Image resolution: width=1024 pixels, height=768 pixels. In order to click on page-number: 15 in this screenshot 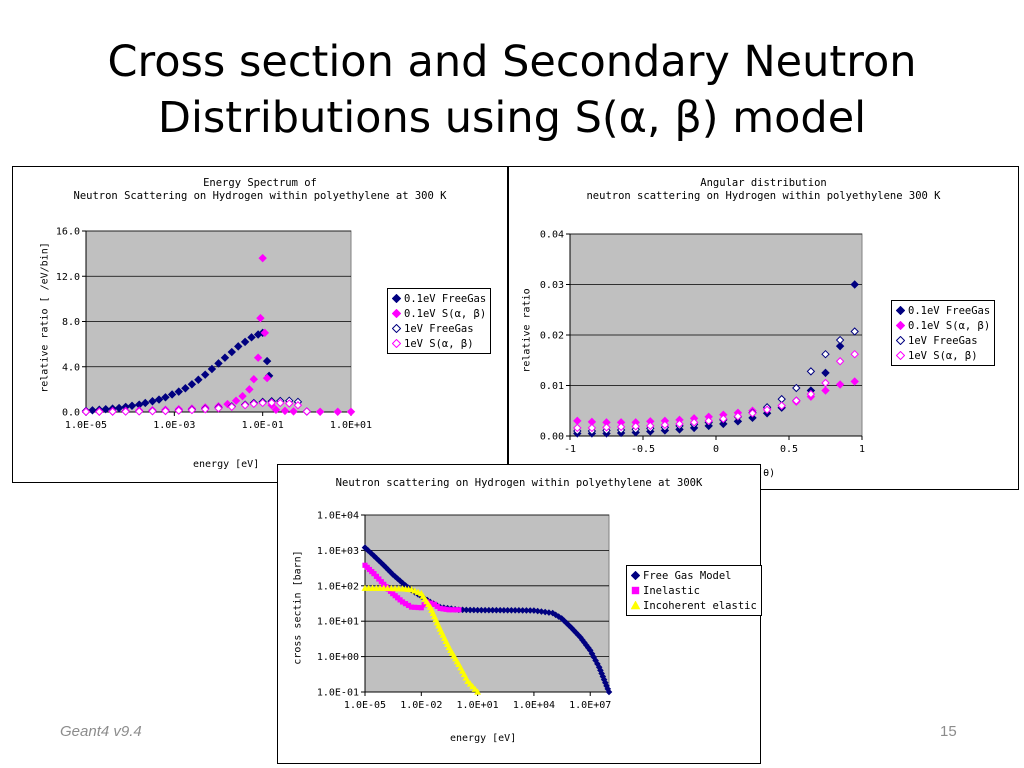, I will do `click(948, 731)`.